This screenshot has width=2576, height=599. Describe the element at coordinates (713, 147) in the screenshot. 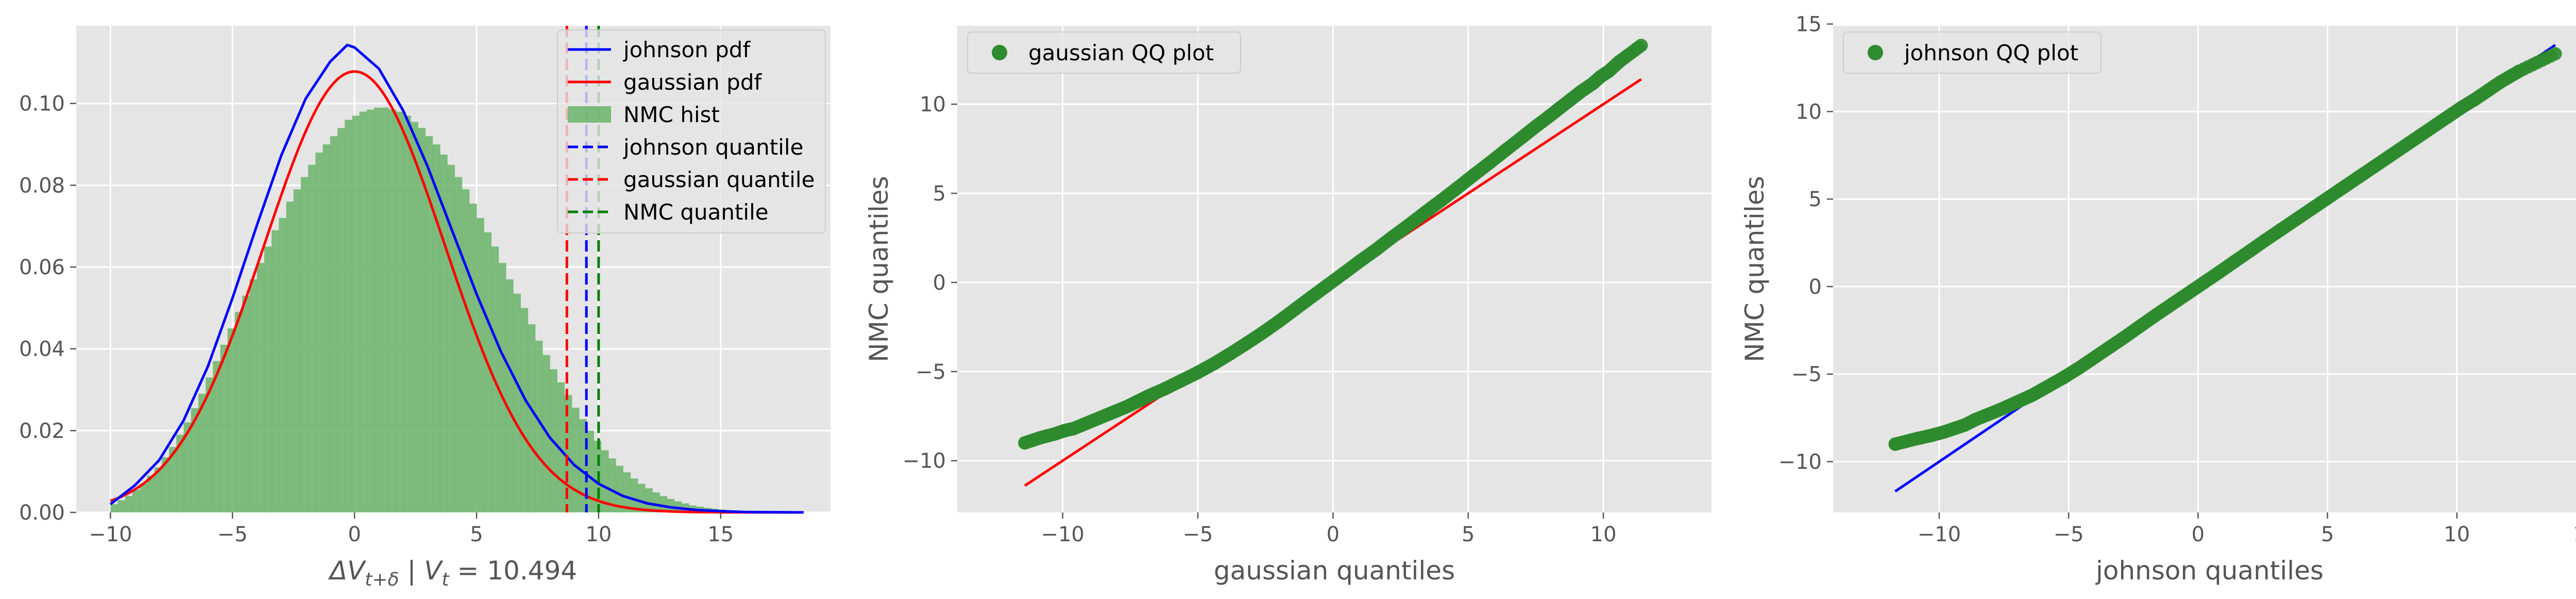

I see `legend-label: johnson quantile` at that location.